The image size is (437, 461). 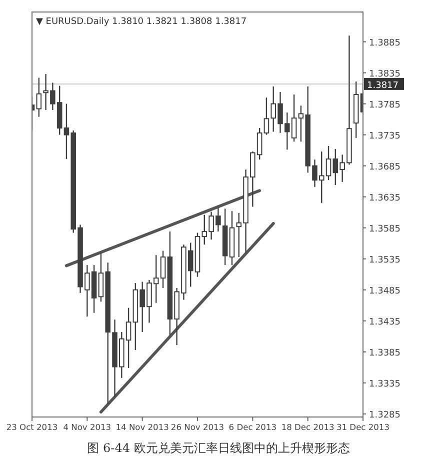 I want to click on y-tick-label: 1.3485, so click(x=384, y=291).